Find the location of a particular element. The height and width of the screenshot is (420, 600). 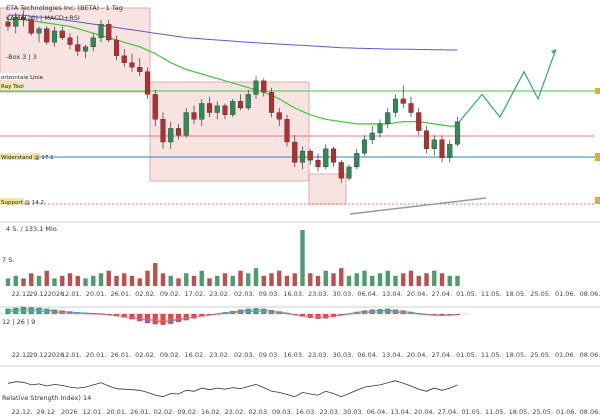

tool-tag-bg is located at coordinates (11, 85).